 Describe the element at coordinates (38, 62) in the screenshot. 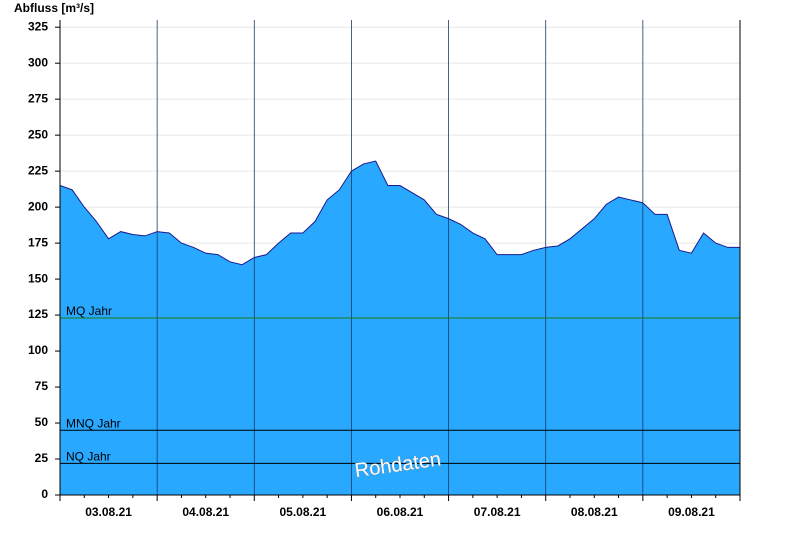

I see `y-tick-label: 300` at that location.